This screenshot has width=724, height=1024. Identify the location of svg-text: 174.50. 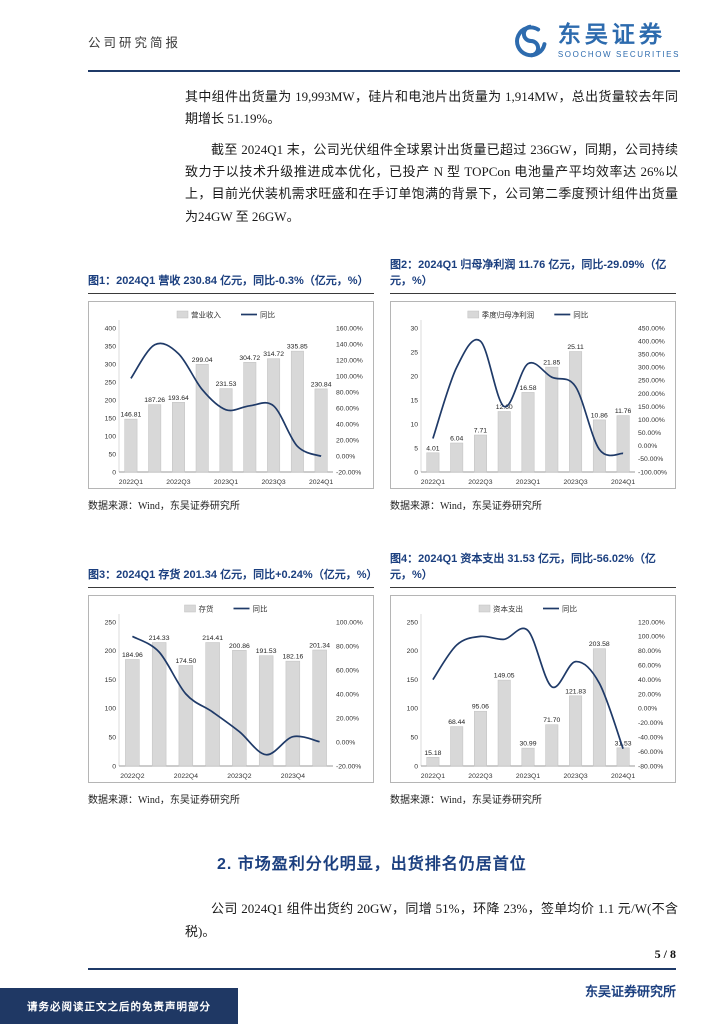
(186, 661).